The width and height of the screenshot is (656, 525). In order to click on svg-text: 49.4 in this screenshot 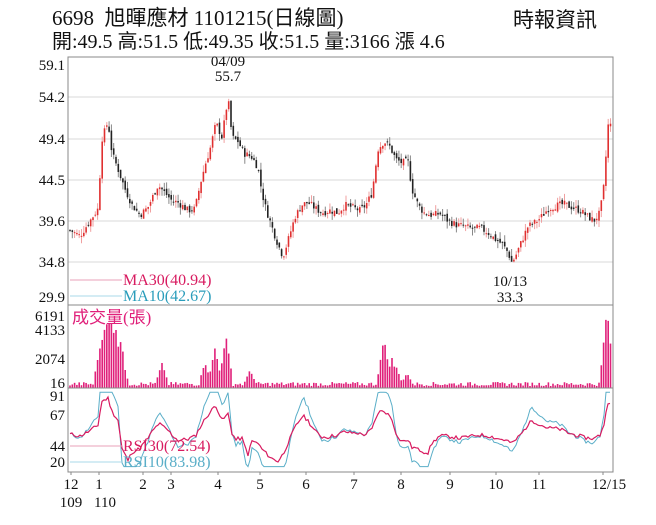, I will do `click(52, 140)`.